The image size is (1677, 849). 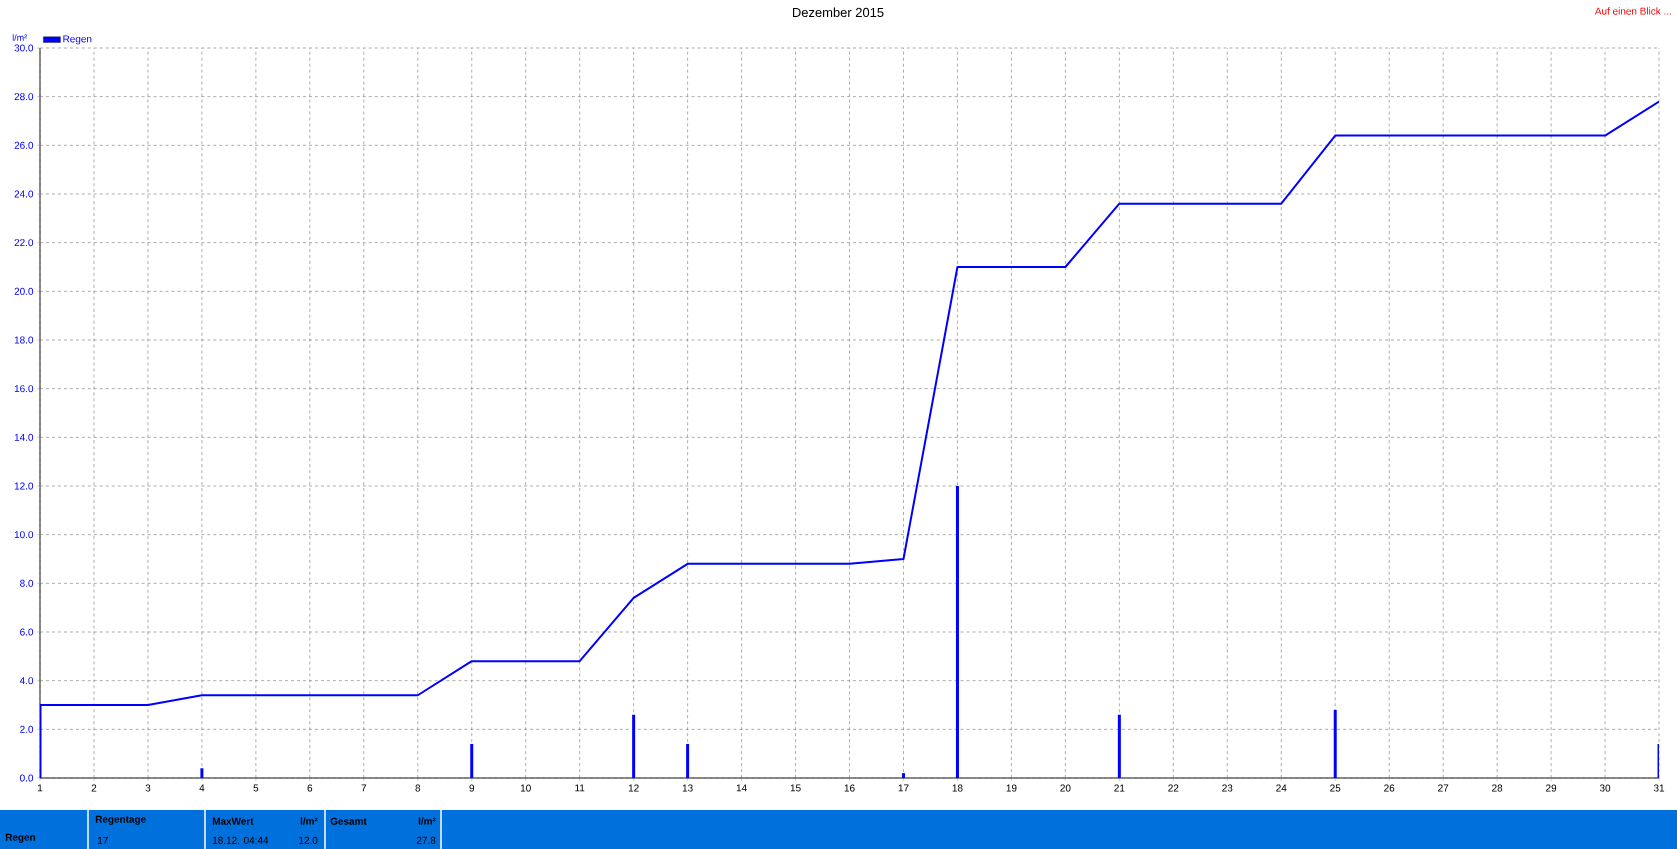 I want to click on text: MaxWert, so click(x=233, y=821).